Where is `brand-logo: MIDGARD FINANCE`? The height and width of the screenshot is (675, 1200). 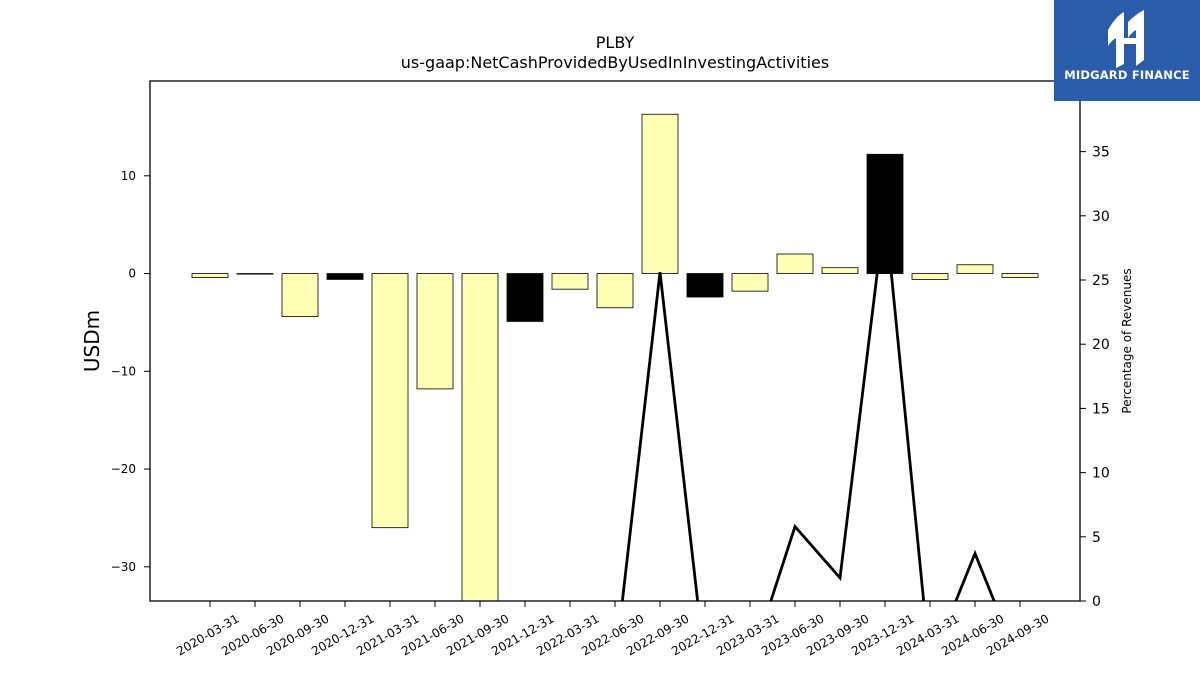 brand-logo: MIDGARD FINANCE is located at coordinates (1127, 50).